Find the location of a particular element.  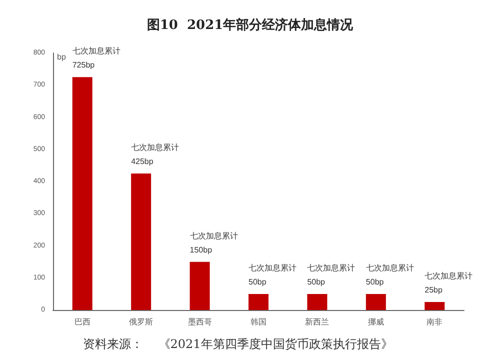

data-label: 七次加息累计 150bp is located at coordinates (214, 242).